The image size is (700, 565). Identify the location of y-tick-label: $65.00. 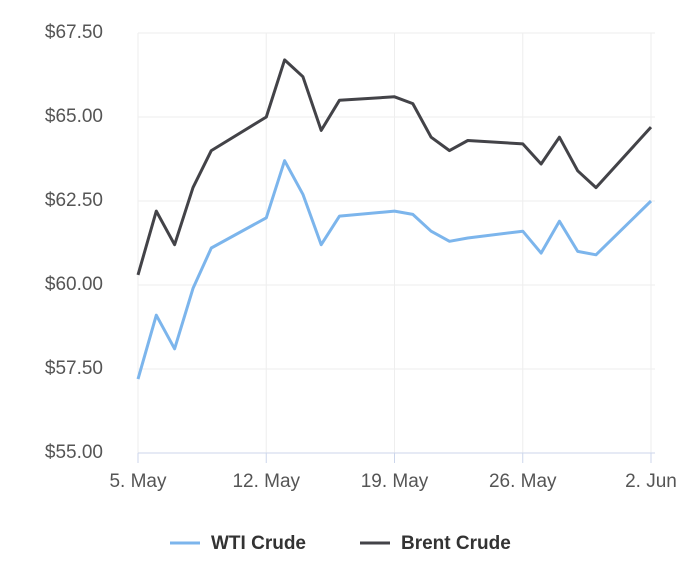
(74, 116).